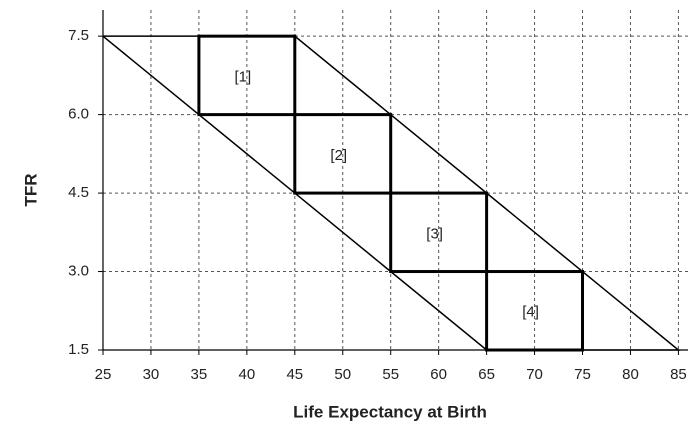 This screenshot has width=691, height=430. I want to click on y-tick-label: 3.0, so click(78, 271).